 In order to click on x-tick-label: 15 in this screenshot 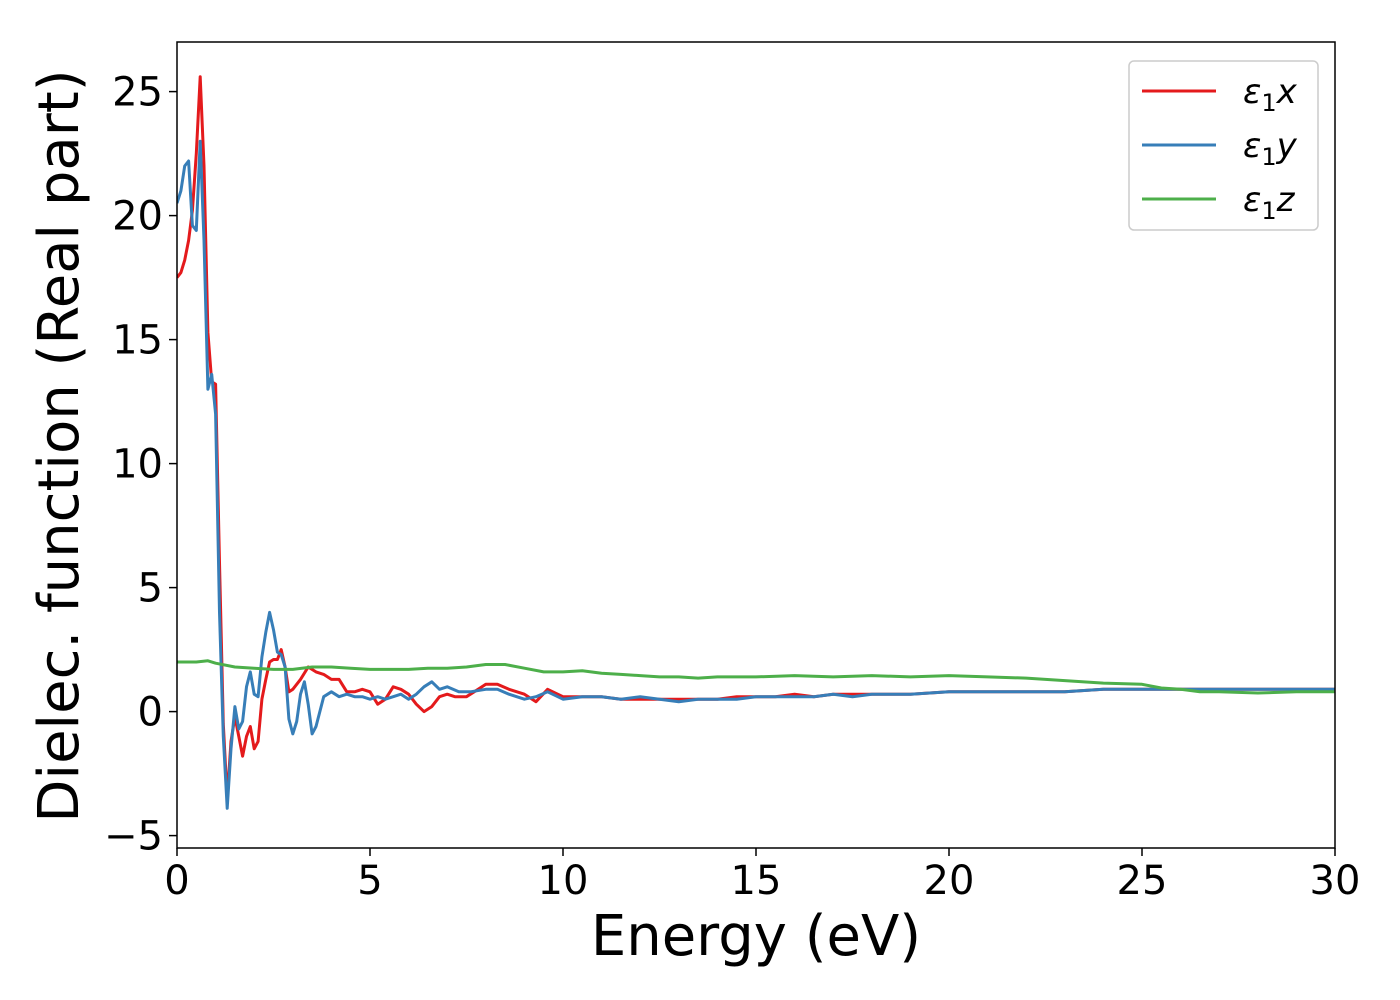, I will do `click(756, 881)`.